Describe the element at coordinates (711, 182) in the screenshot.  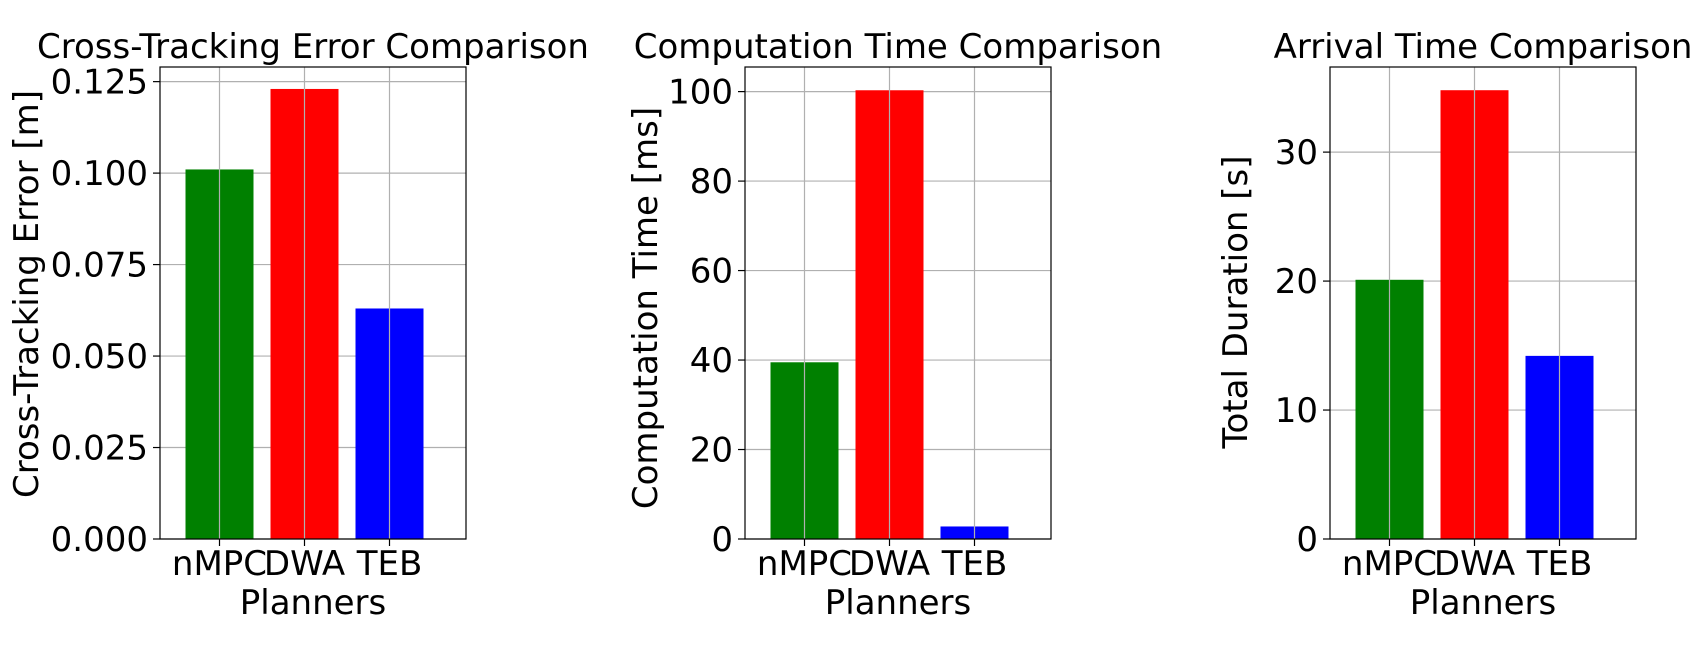
I see `y-tick-label: 80` at that location.